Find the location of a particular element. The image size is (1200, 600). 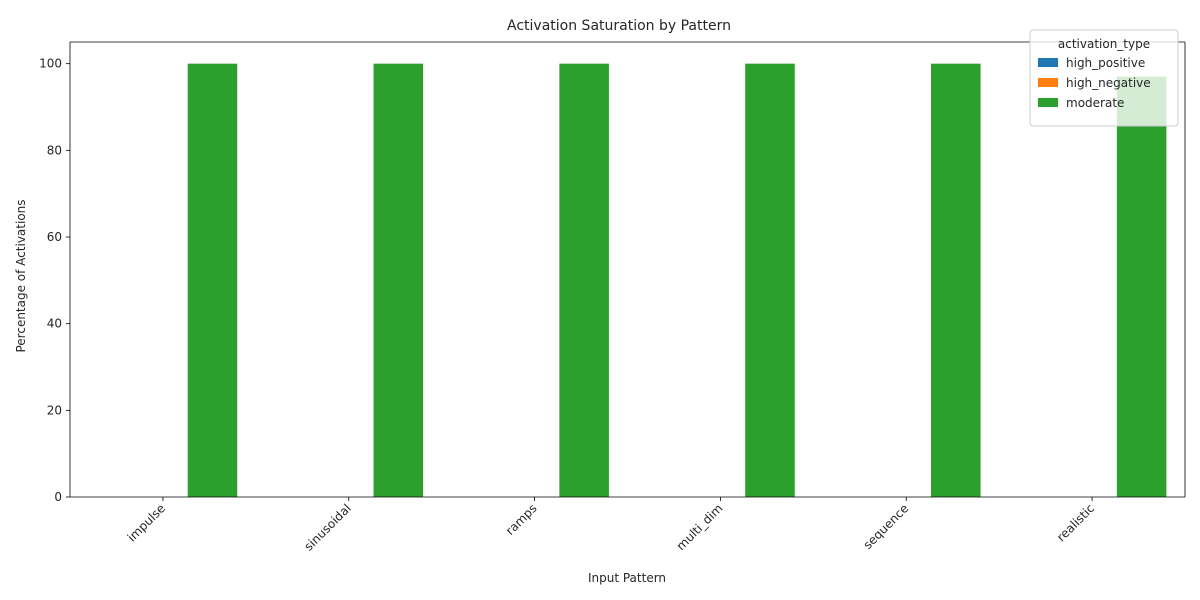

y-axis-label: Percentage of Activations is located at coordinates (21, 275).